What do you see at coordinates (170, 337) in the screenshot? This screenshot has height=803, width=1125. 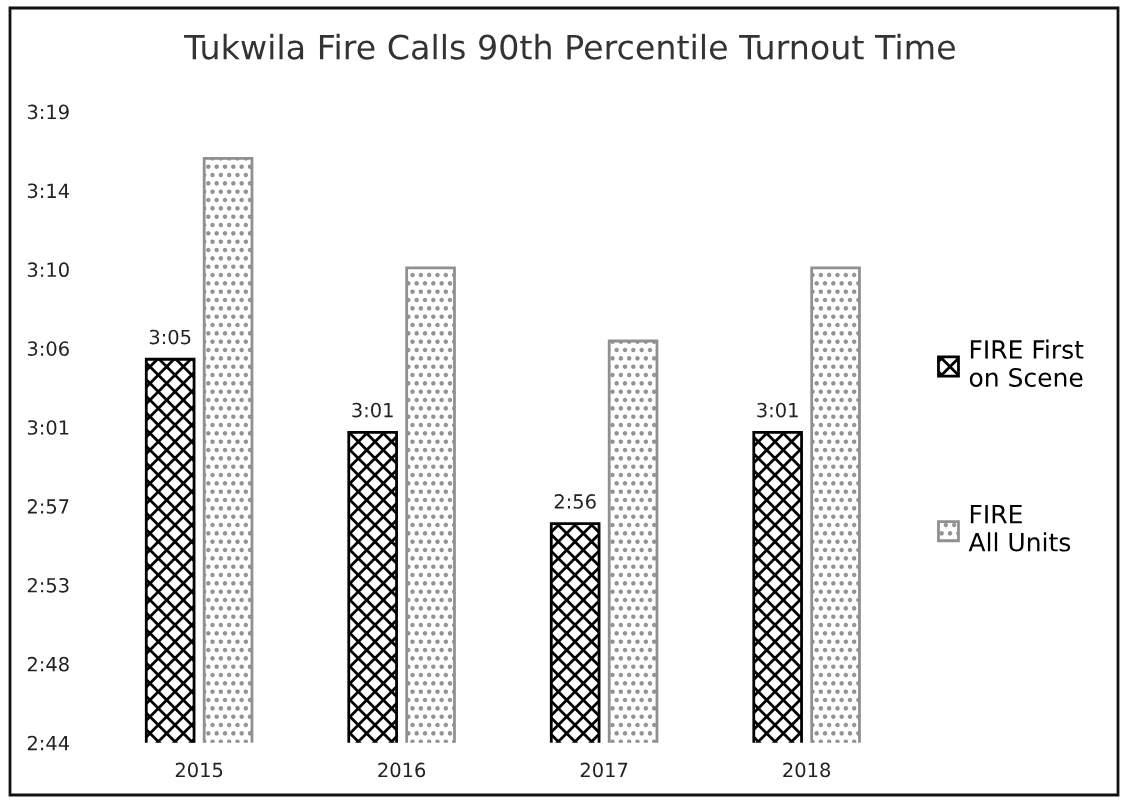 I see `data-label: 3:05` at bounding box center [170, 337].